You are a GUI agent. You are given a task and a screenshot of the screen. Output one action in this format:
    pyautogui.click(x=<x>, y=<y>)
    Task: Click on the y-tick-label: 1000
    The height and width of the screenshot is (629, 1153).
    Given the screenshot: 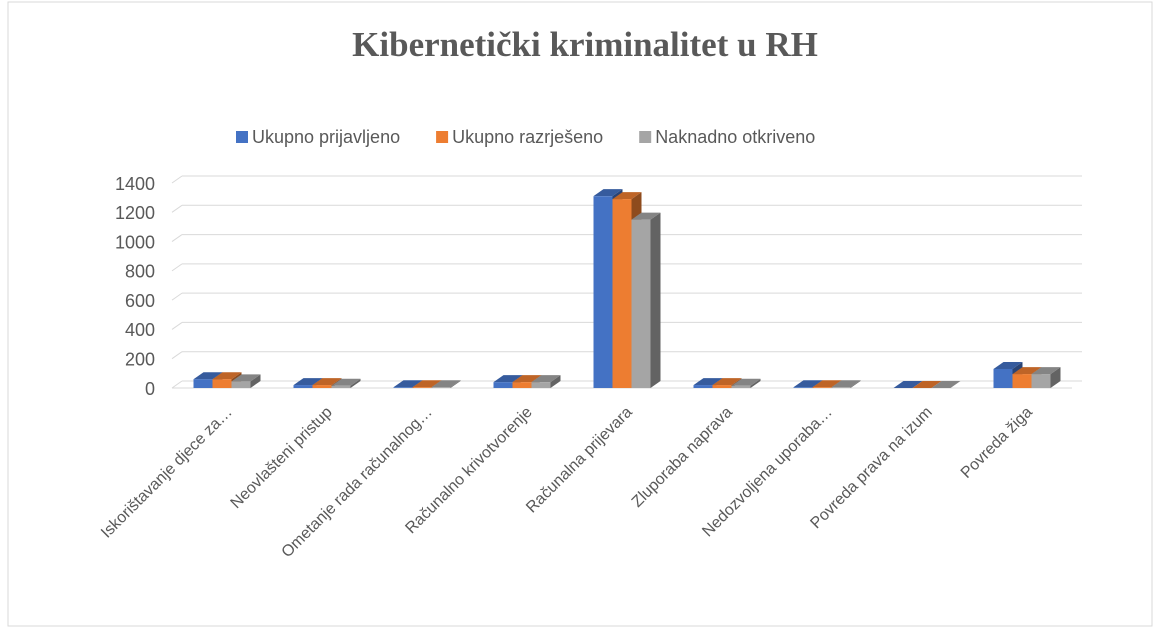 What is the action you would take?
    pyautogui.click(x=135, y=242)
    